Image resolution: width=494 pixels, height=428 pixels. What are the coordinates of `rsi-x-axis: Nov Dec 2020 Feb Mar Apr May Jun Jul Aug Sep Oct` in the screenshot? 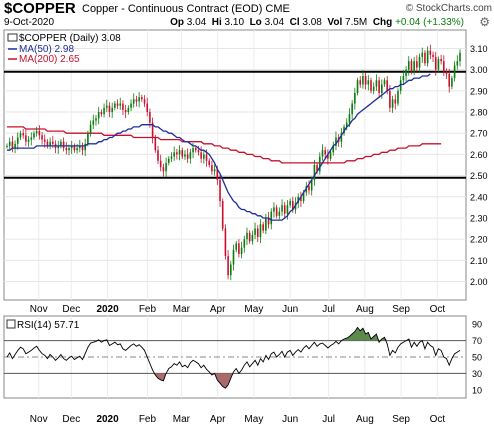 It's located at (238, 419).